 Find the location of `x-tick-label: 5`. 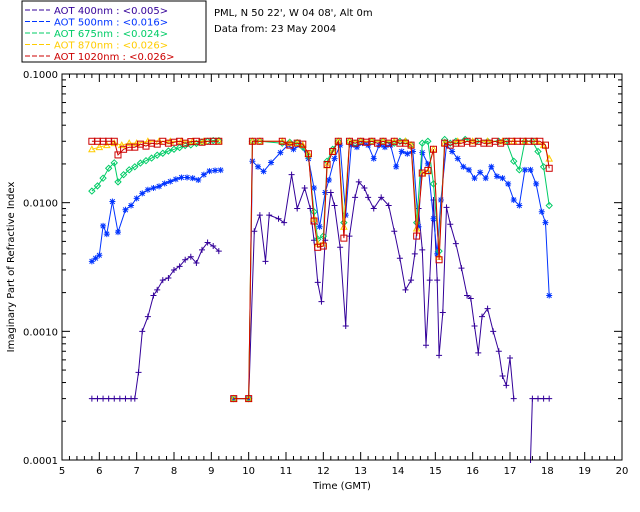

x-tick-label: 5 is located at coordinates (62, 471).